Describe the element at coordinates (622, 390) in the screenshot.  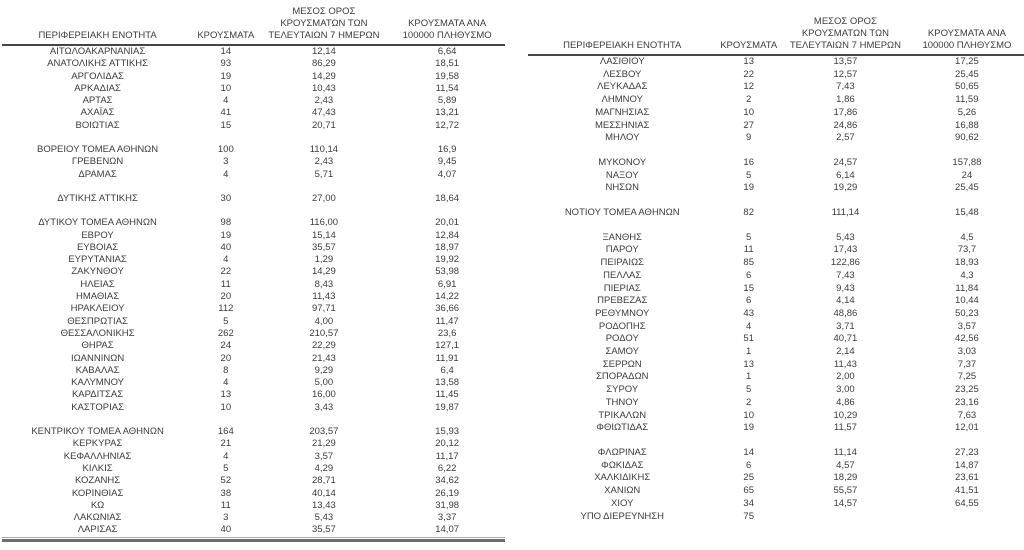
I see `region-cell: ΣΥΡΟΥ` at that location.